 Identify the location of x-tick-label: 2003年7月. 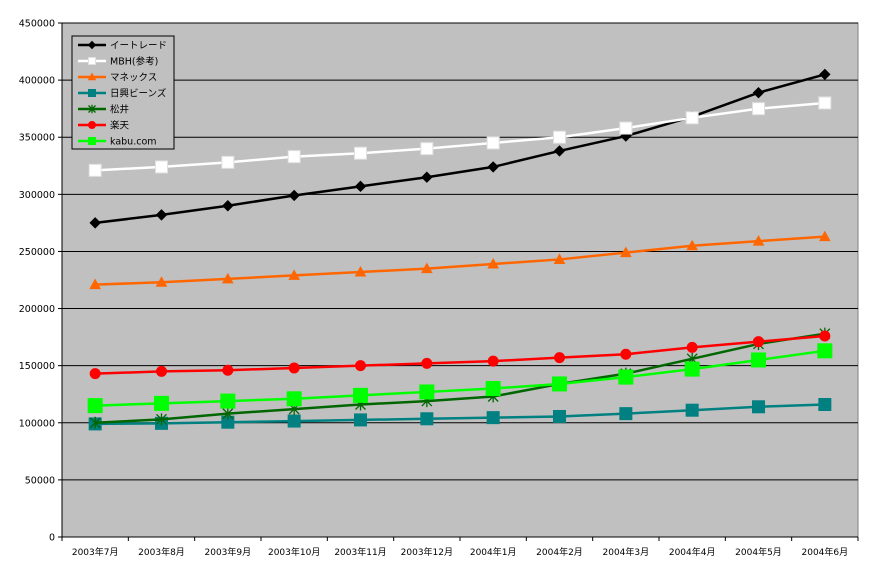
(95, 552).